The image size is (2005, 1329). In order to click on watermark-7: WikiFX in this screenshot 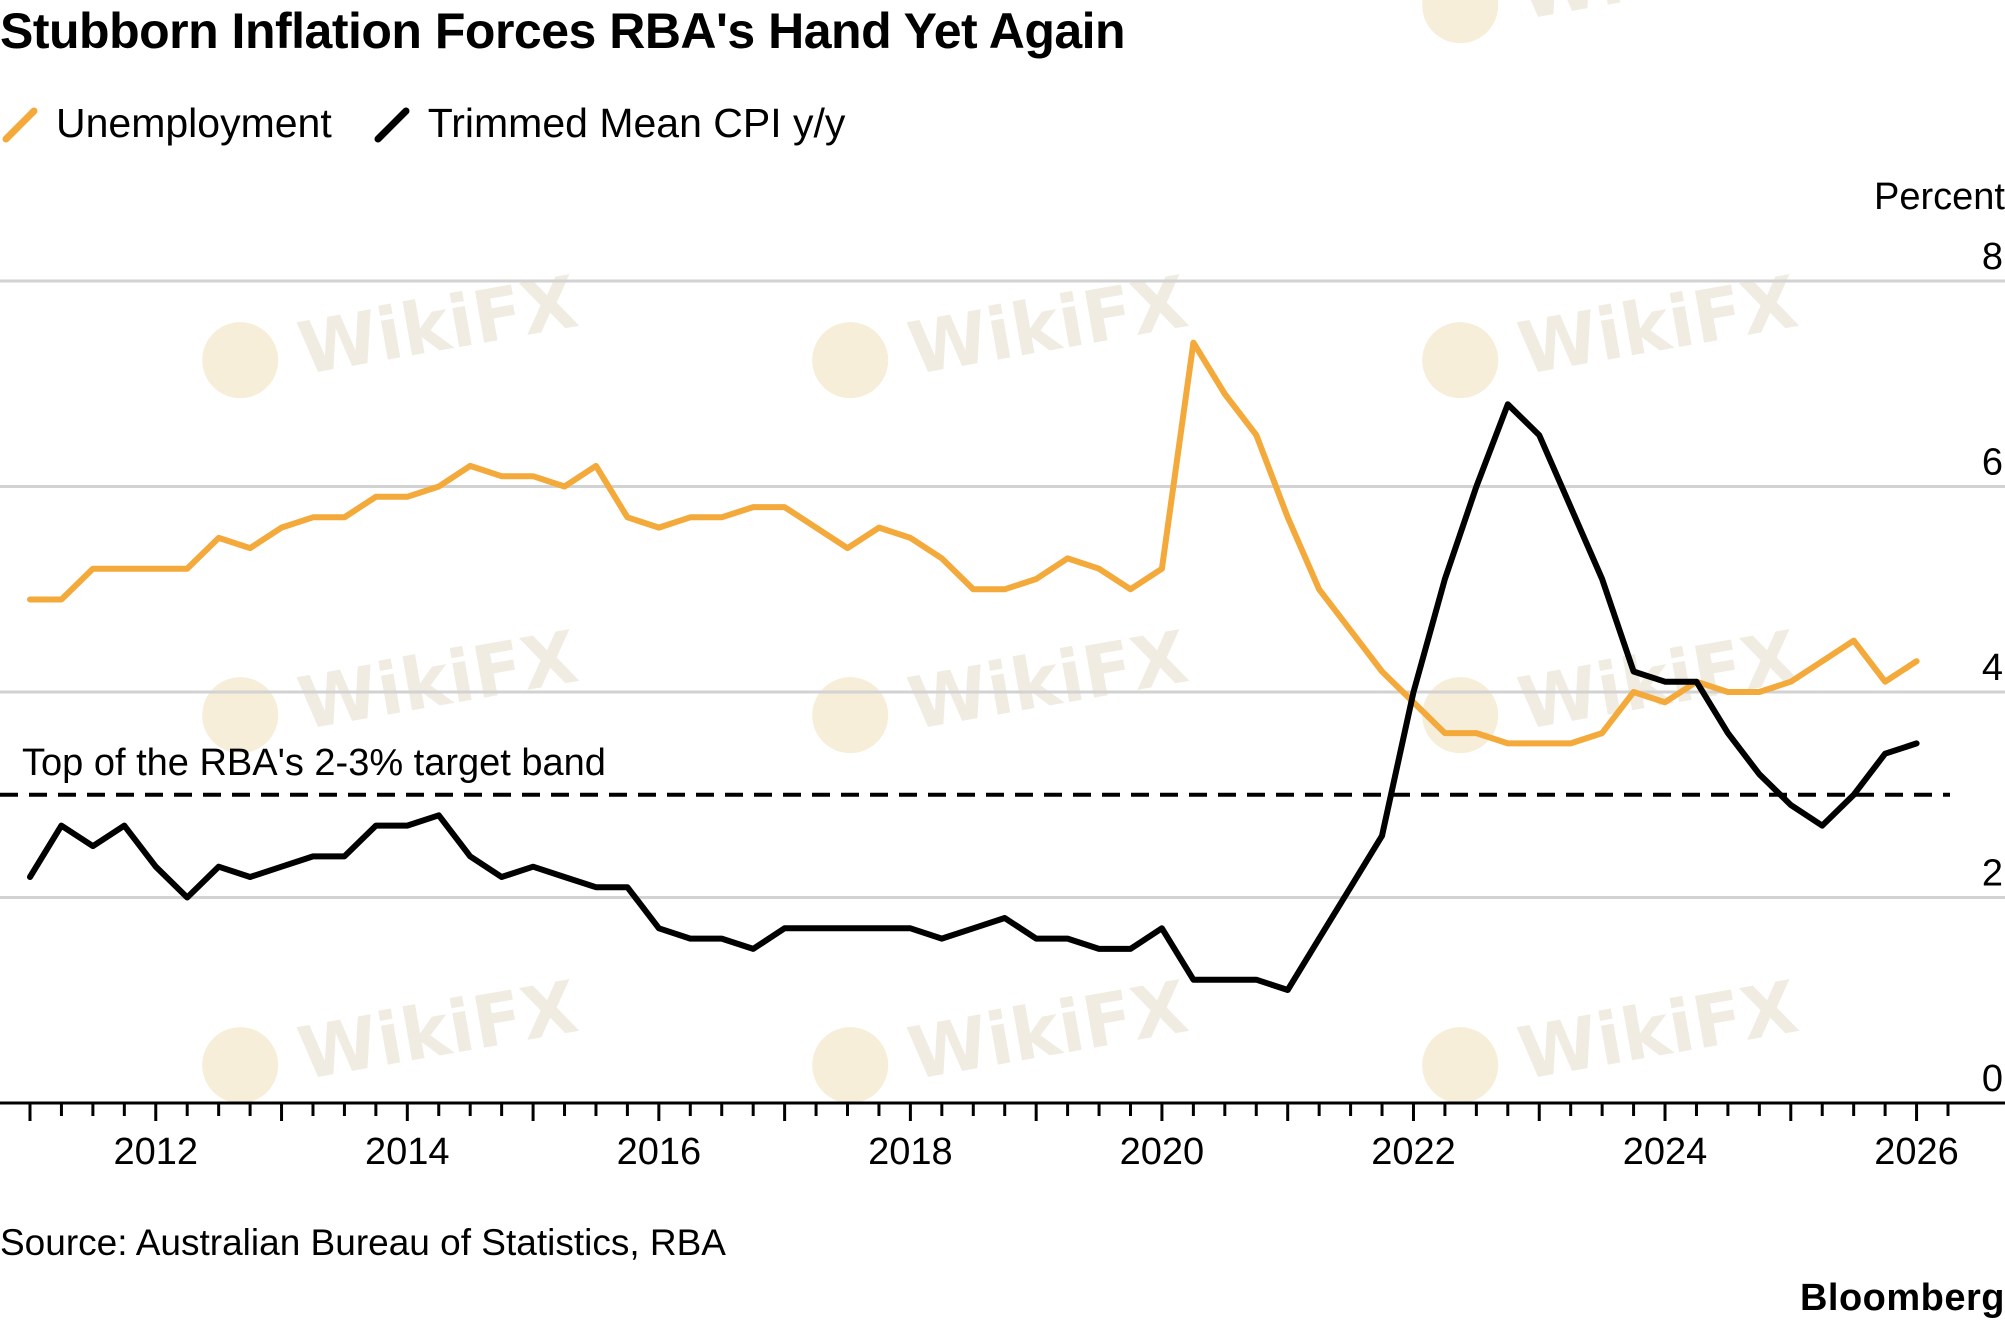, I will do `click(1003, 1034)`.